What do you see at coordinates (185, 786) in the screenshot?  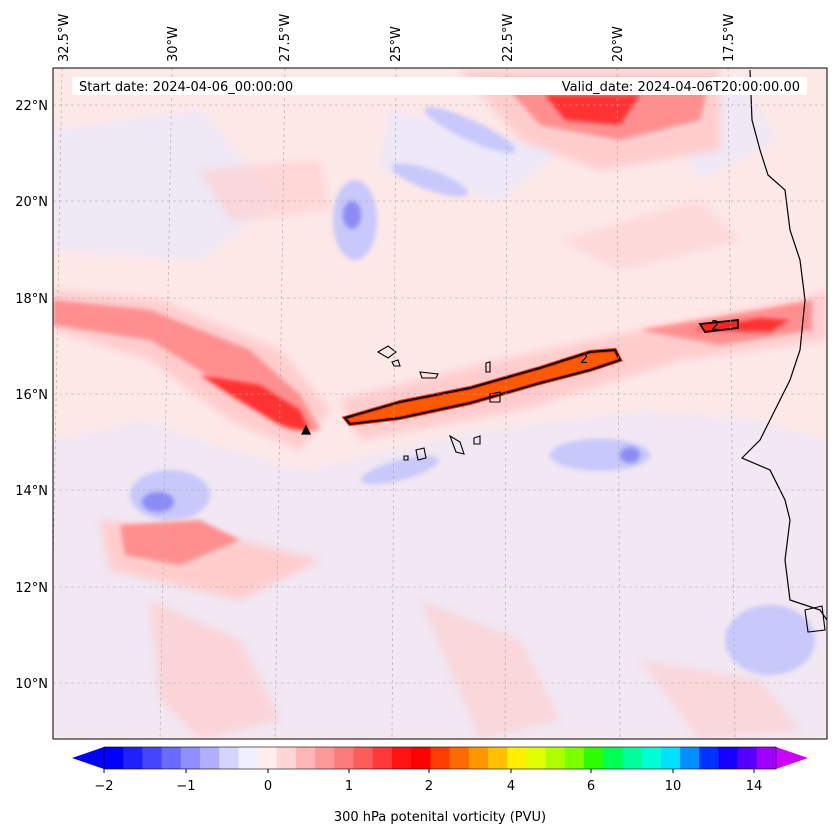 I see `colorbar-tick-label: −1` at bounding box center [185, 786].